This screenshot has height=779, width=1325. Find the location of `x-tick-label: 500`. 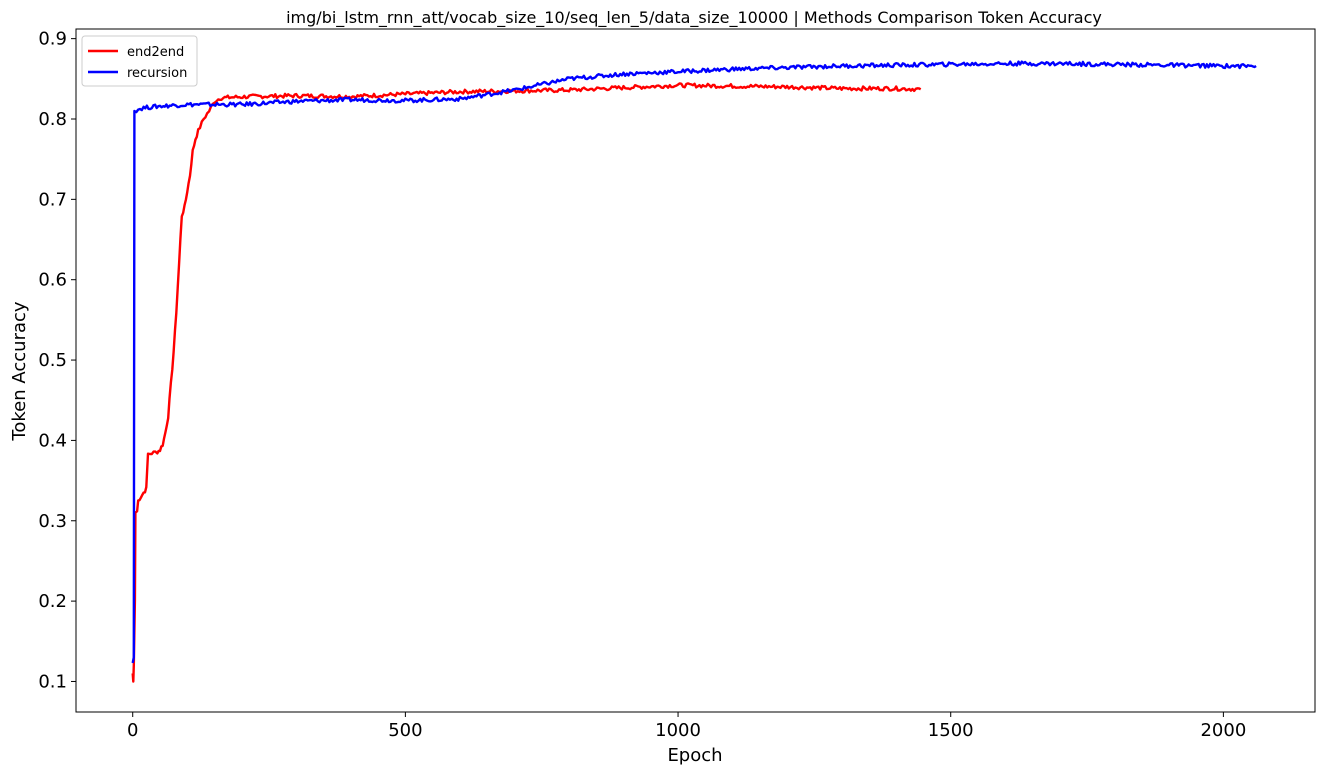

x-tick-label: 500 is located at coordinates (405, 730).